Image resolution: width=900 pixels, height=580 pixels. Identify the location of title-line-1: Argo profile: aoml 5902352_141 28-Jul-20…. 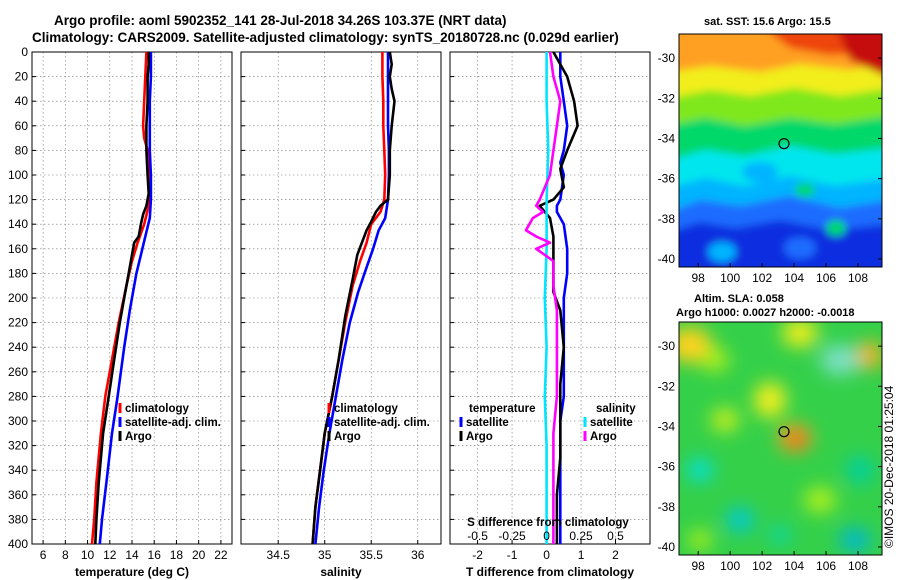
(280, 20).